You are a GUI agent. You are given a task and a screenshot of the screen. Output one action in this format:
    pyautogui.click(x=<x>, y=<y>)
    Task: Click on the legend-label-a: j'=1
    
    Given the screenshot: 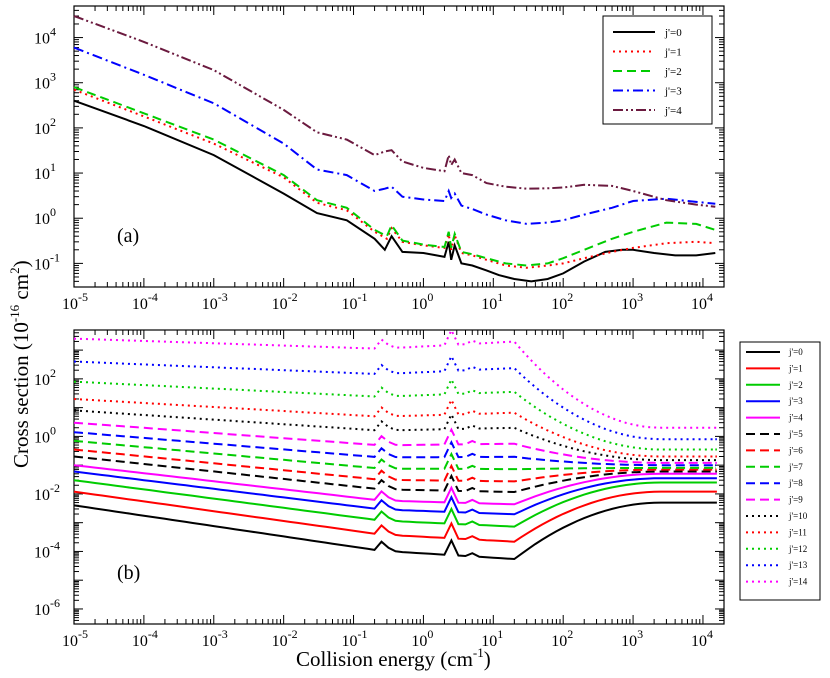 What is the action you would take?
    pyautogui.click(x=673, y=53)
    